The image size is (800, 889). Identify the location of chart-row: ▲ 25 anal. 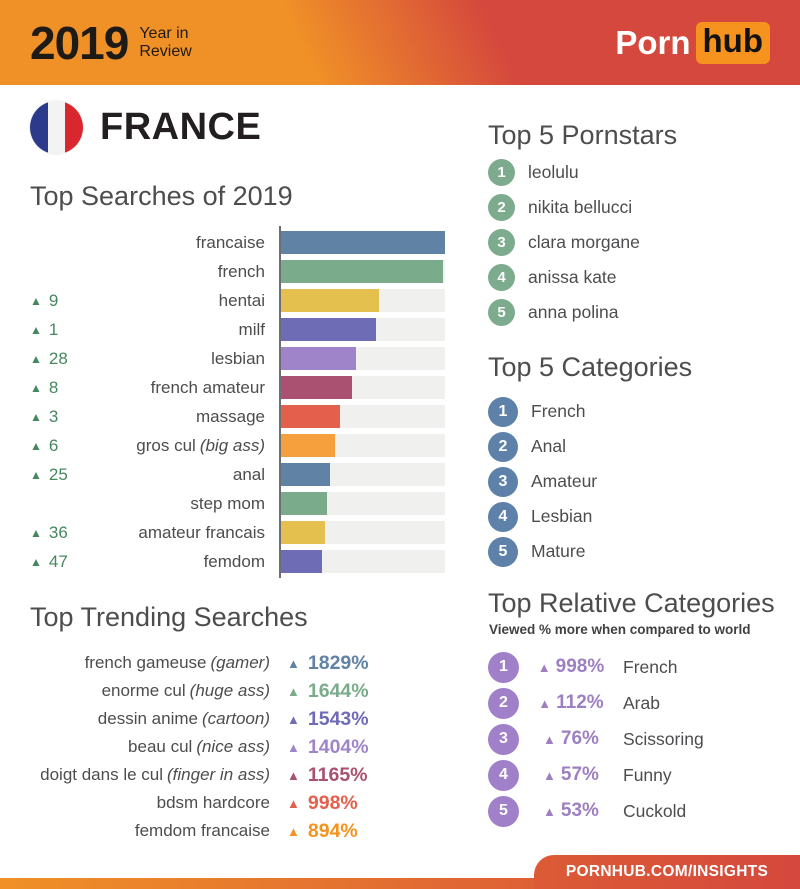
(237, 474).